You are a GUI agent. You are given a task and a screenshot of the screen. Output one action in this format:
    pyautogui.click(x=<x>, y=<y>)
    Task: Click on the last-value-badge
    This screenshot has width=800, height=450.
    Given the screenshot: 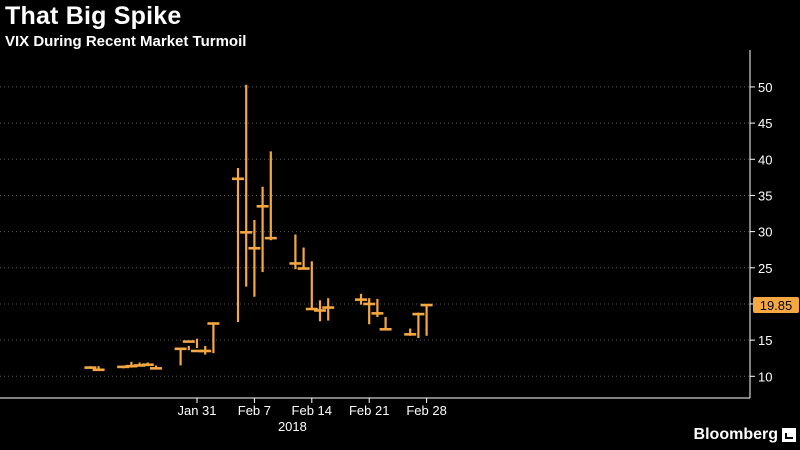 What is the action you would take?
    pyautogui.click(x=776, y=305)
    